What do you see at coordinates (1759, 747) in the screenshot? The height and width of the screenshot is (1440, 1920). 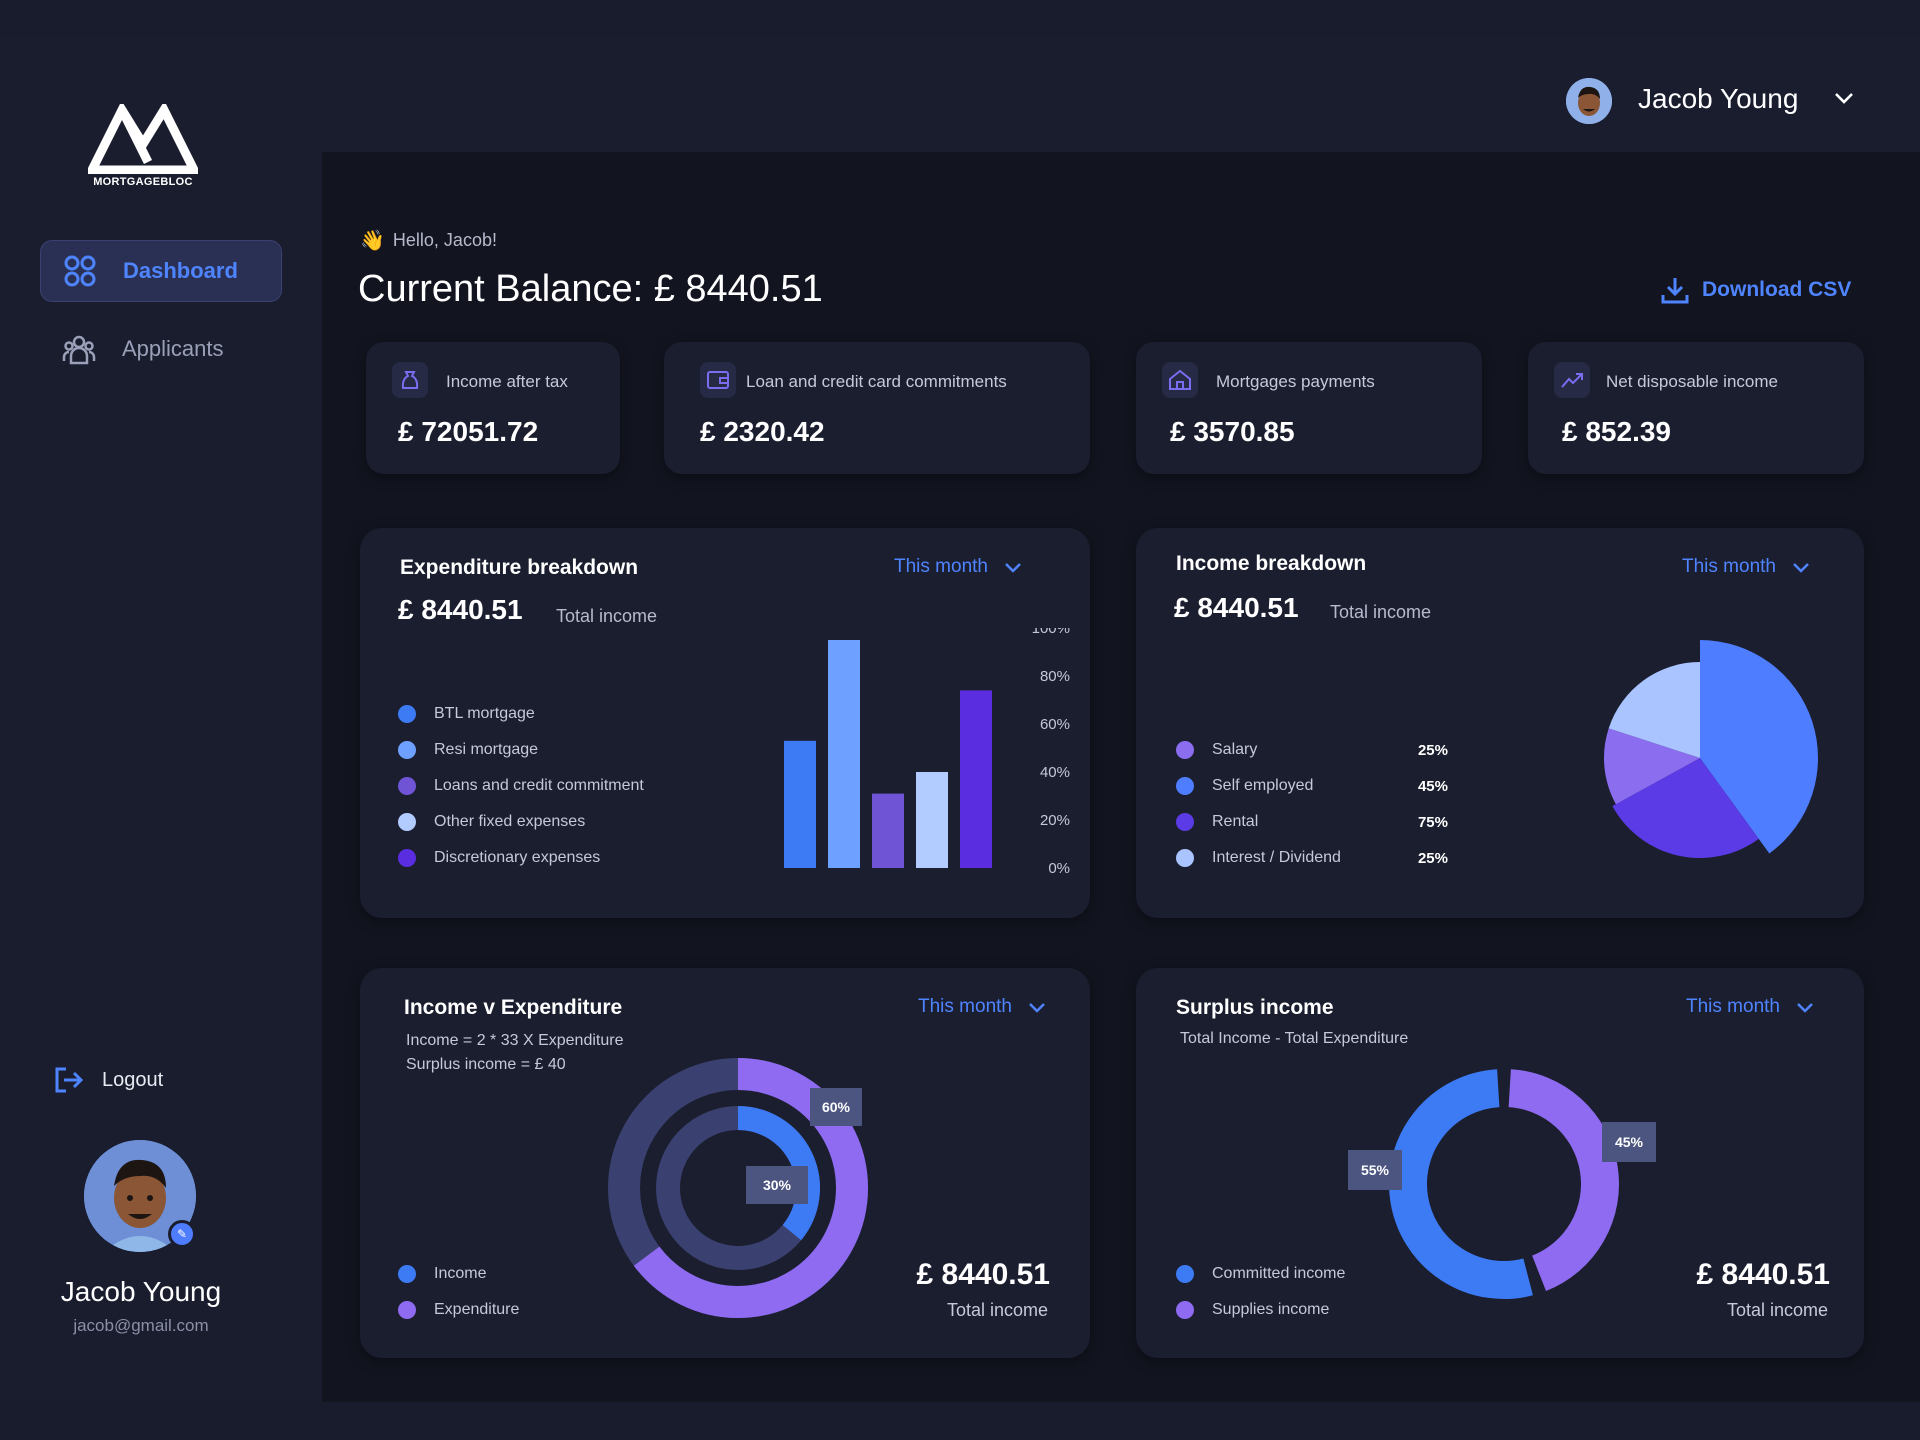 I see `pie-slice-self-employed` at bounding box center [1759, 747].